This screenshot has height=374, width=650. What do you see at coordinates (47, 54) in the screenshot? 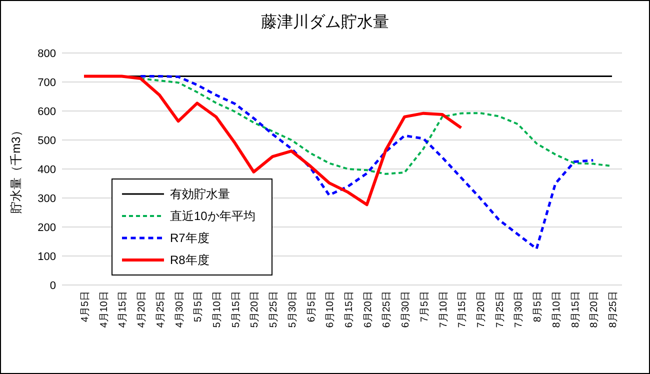
I see `y-tick-label: 800` at bounding box center [47, 54].